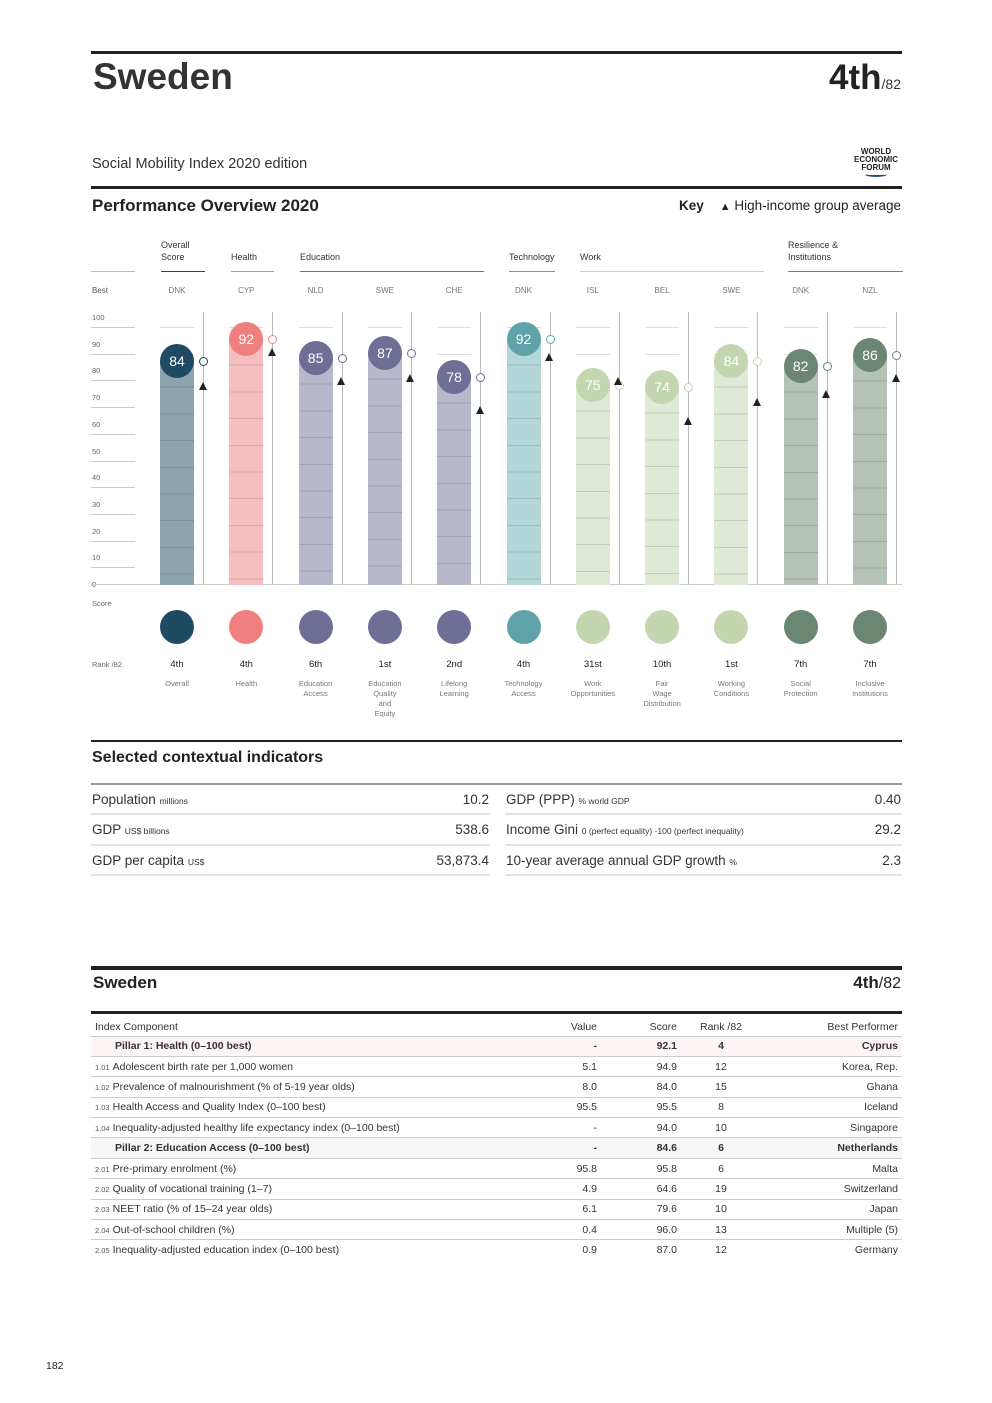 Image resolution: width=992 pixels, height=1403 pixels. Describe the element at coordinates (102, 1230) in the screenshot. I see `component-code: 2.04` at that location.